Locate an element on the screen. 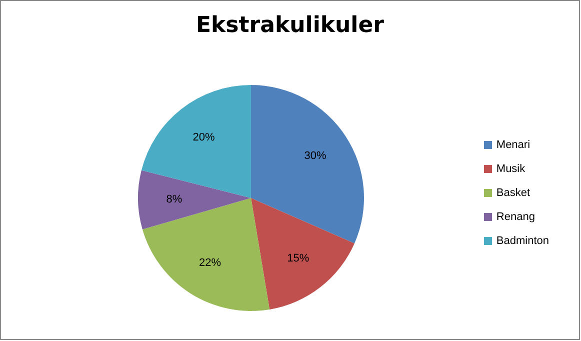  data-label: 20% is located at coordinates (204, 137).